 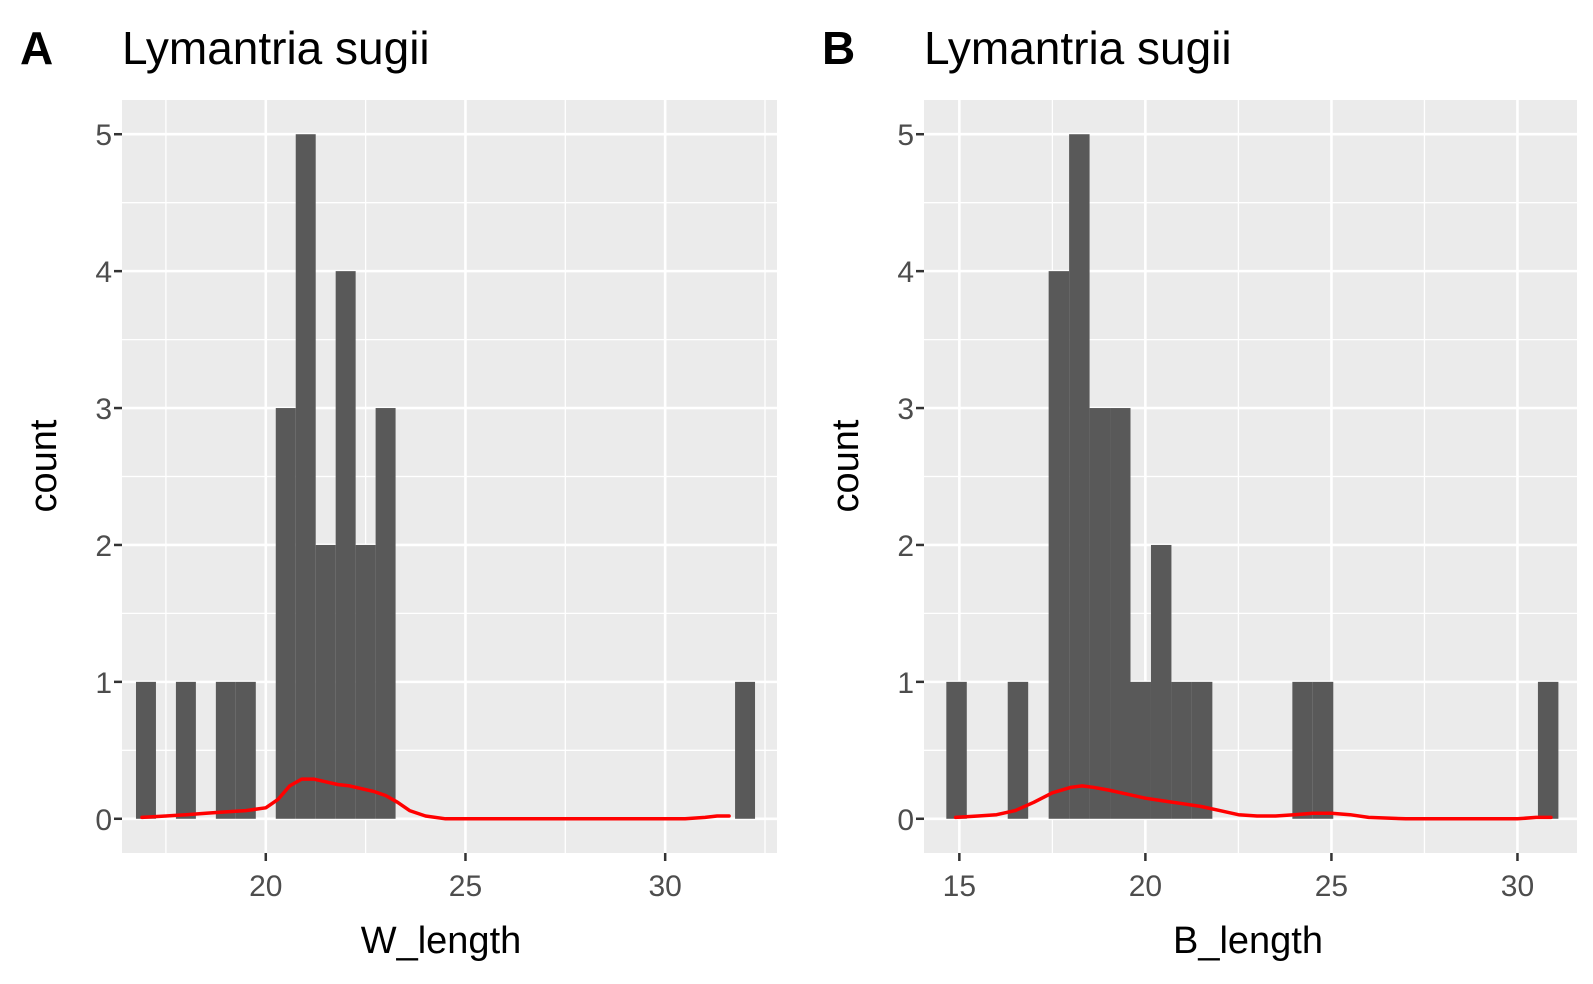 I want to click on panel-a-ylabel: count, so click(x=44, y=465).